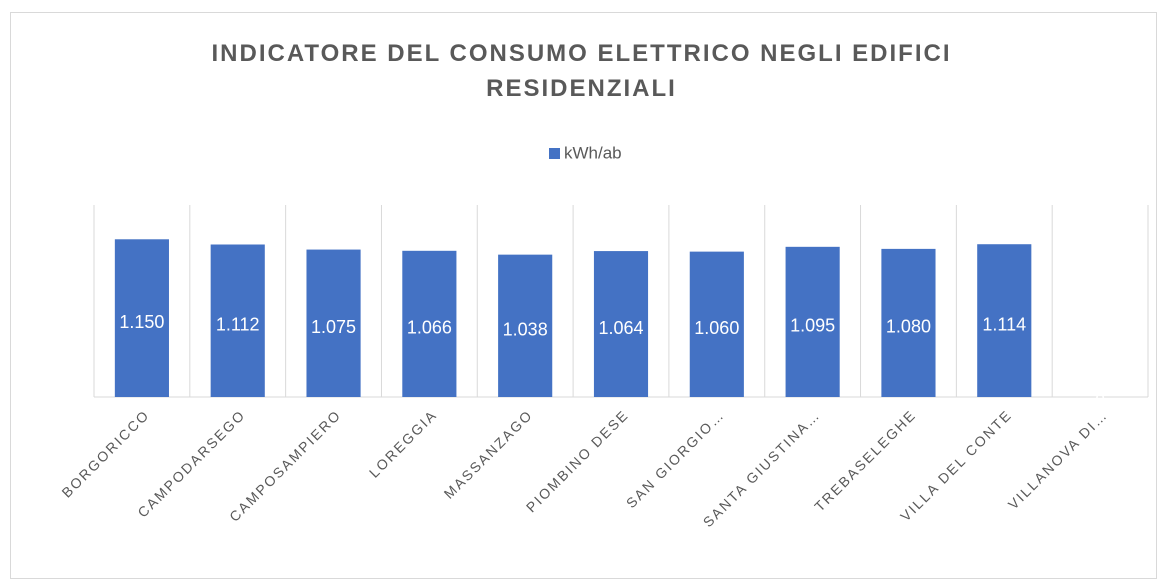 The width and height of the screenshot is (1163, 581). What do you see at coordinates (333, 327) in the screenshot?
I see `data-label: 1.075` at bounding box center [333, 327].